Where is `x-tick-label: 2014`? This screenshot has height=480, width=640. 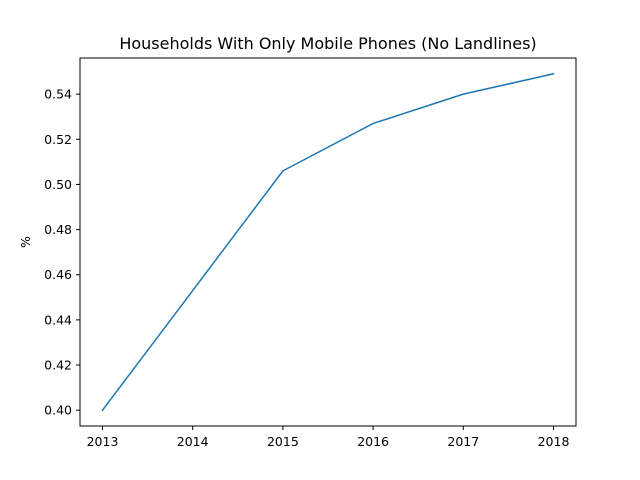
x-tick-label: 2014 is located at coordinates (193, 441).